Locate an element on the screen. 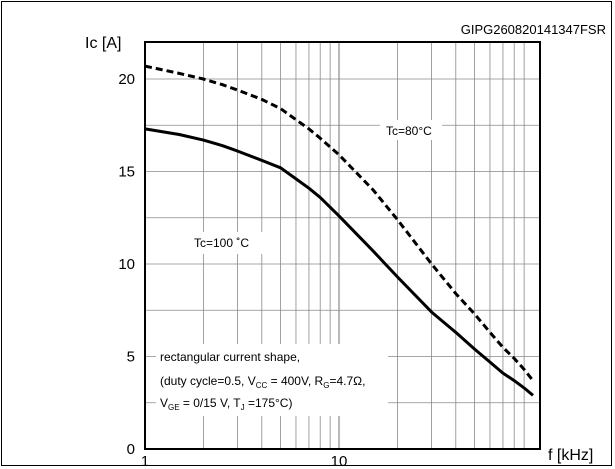 The image size is (615, 469). series-label-tc80: Tc=80°C is located at coordinates (409, 131).